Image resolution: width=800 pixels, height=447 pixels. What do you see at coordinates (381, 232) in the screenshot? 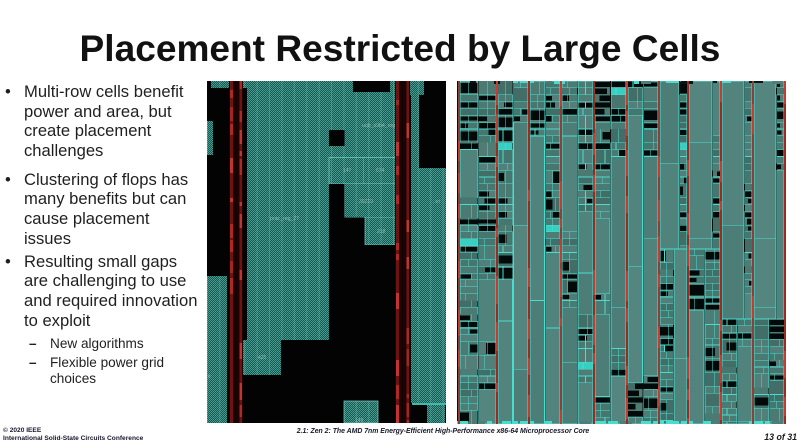
I see `svg-text: 218` at bounding box center [381, 232].